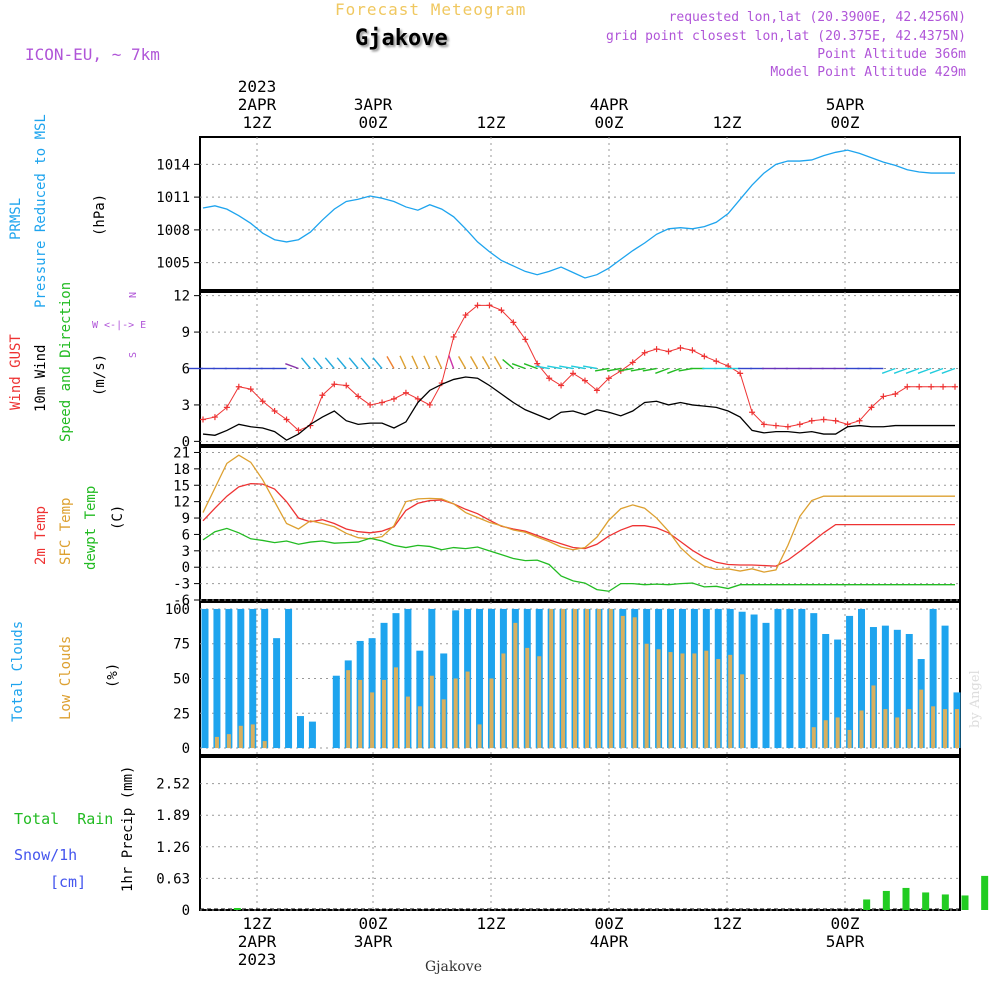  What do you see at coordinates (373, 122) in the screenshot?
I see `top-time-label: 00Z` at bounding box center [373, 122].